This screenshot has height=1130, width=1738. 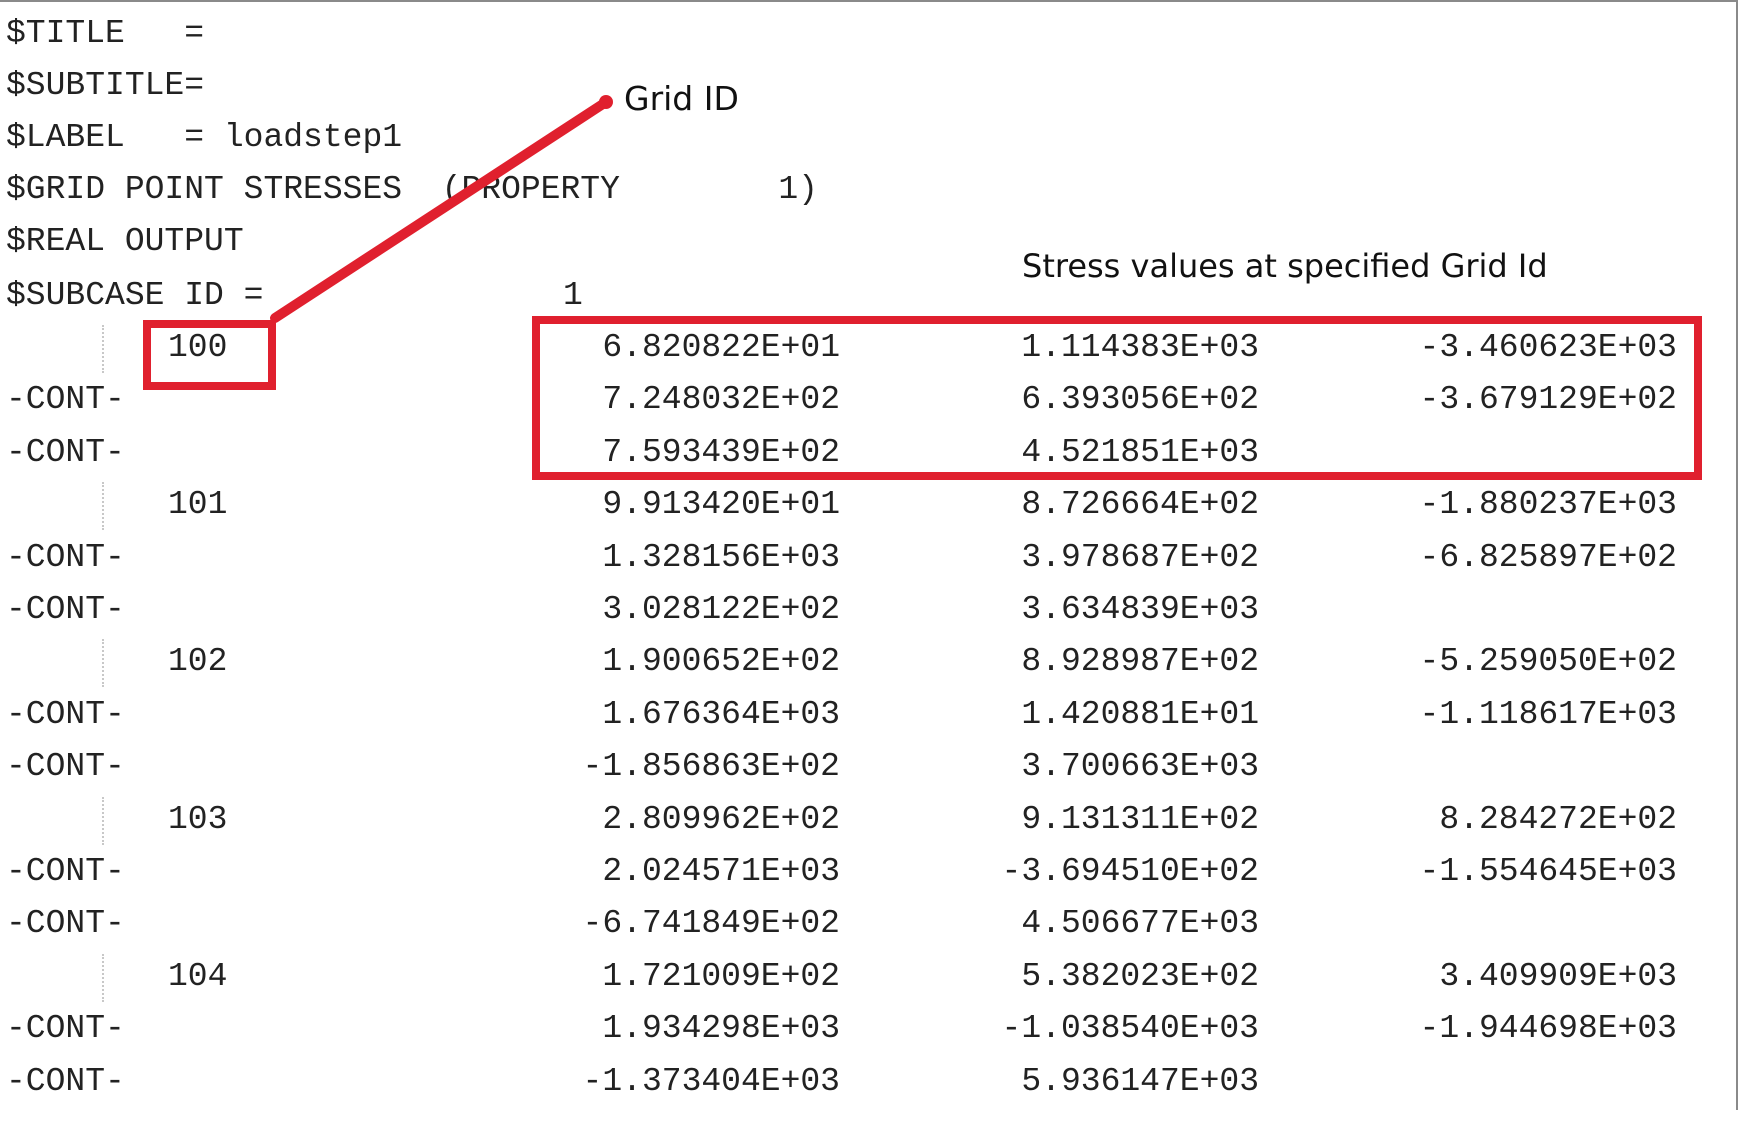 What do you see at coordinates (1140, 557) in the screenshot?
I see `stress-value: 3.978687E+02` at bounding box center [1140, 557].